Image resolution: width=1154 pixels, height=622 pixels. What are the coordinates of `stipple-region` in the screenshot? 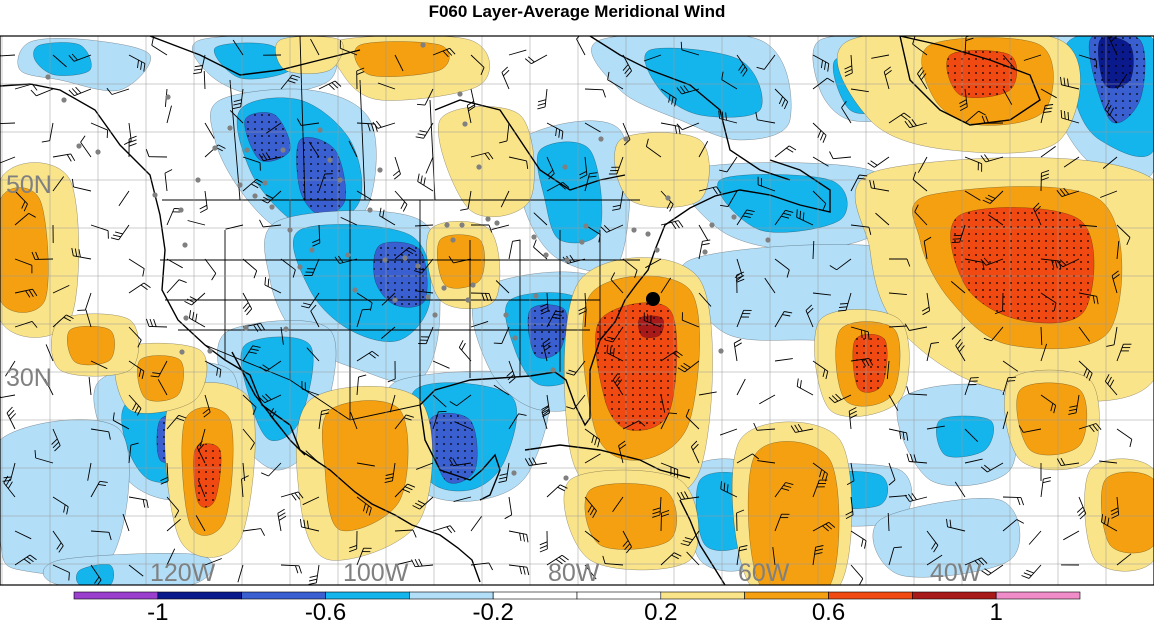 It's located at (651, 326).